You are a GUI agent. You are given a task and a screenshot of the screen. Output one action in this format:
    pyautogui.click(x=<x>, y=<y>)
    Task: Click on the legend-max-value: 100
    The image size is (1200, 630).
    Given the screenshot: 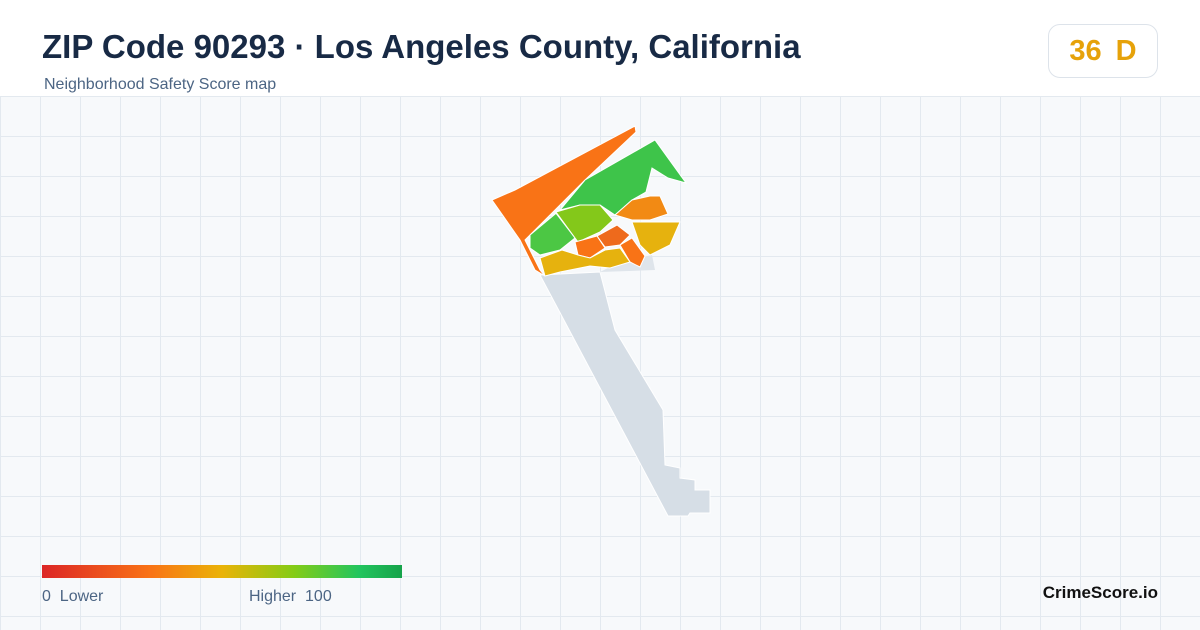 What is the action you would take?
    pyautogui.click(x=318, y=596)
    